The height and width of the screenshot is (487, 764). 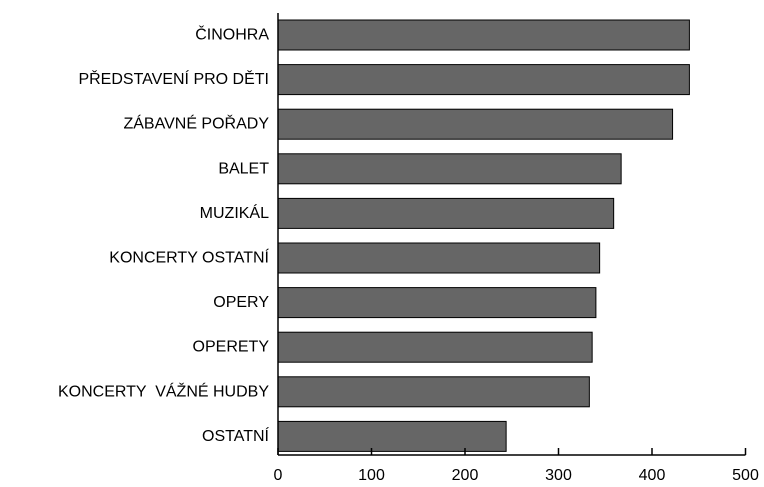 What do you see at coordinates (465, 475) in the screenshot?
I see `x-tick-label: 200` at bounding box center [465, 475].